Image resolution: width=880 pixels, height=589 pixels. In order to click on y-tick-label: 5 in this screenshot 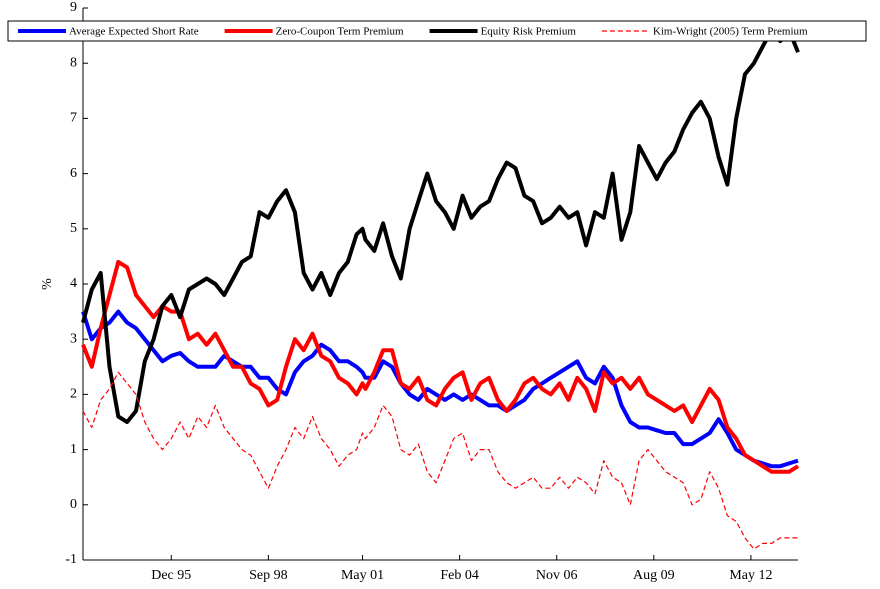, I will do `click(73, 228)`.